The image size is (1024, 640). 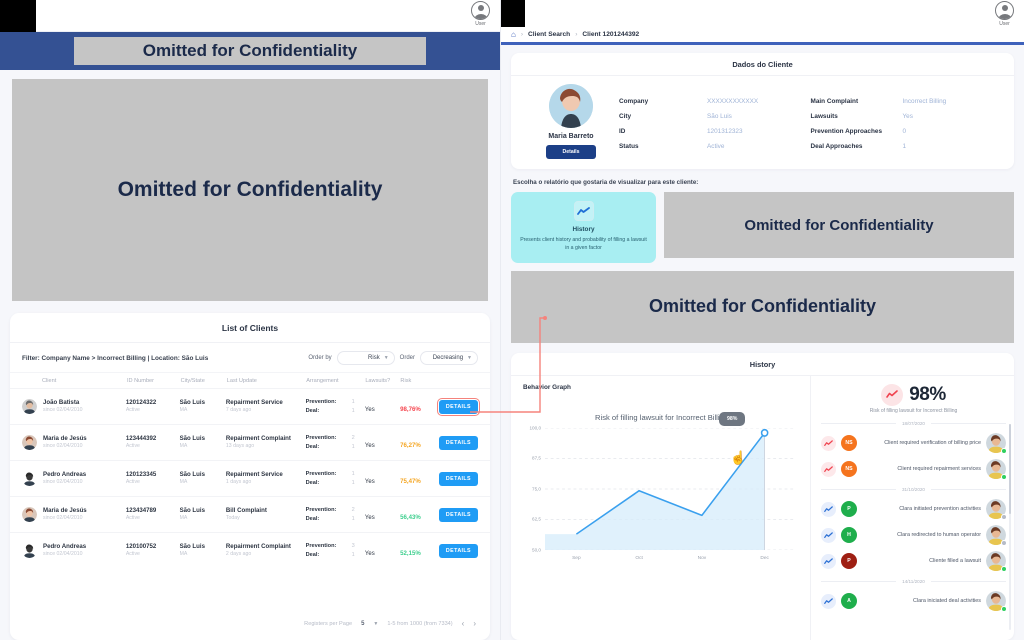 I want to click on home-icon: ⌂, so click(x=513, y=34).